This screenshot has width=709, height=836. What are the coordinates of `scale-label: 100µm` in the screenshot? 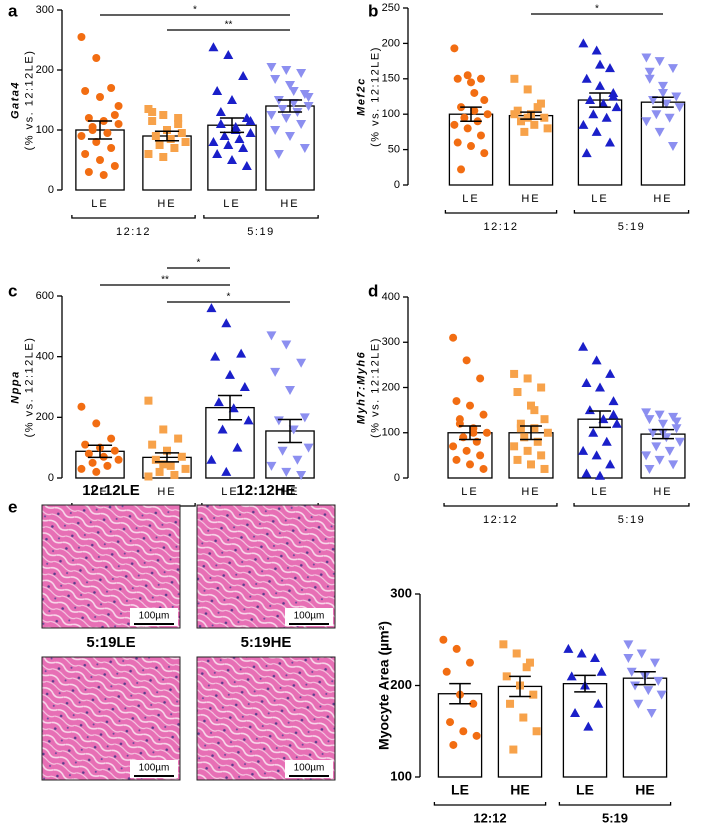 It's located at (309, 616).